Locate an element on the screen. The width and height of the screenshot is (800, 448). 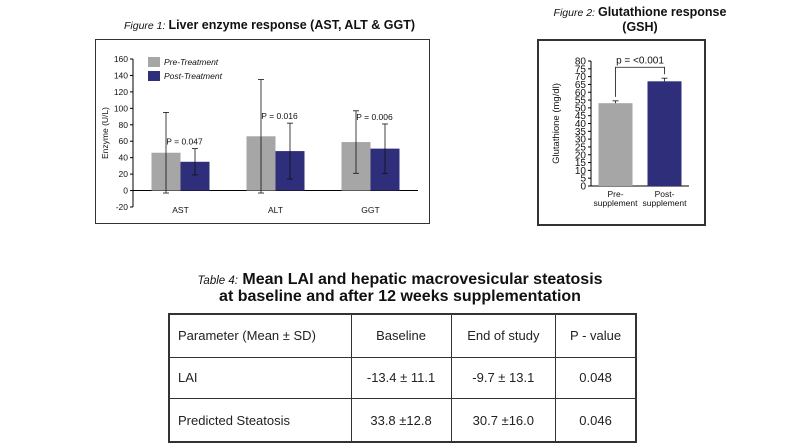
header-baseline: Baseline is located at coordinates (401, 335).